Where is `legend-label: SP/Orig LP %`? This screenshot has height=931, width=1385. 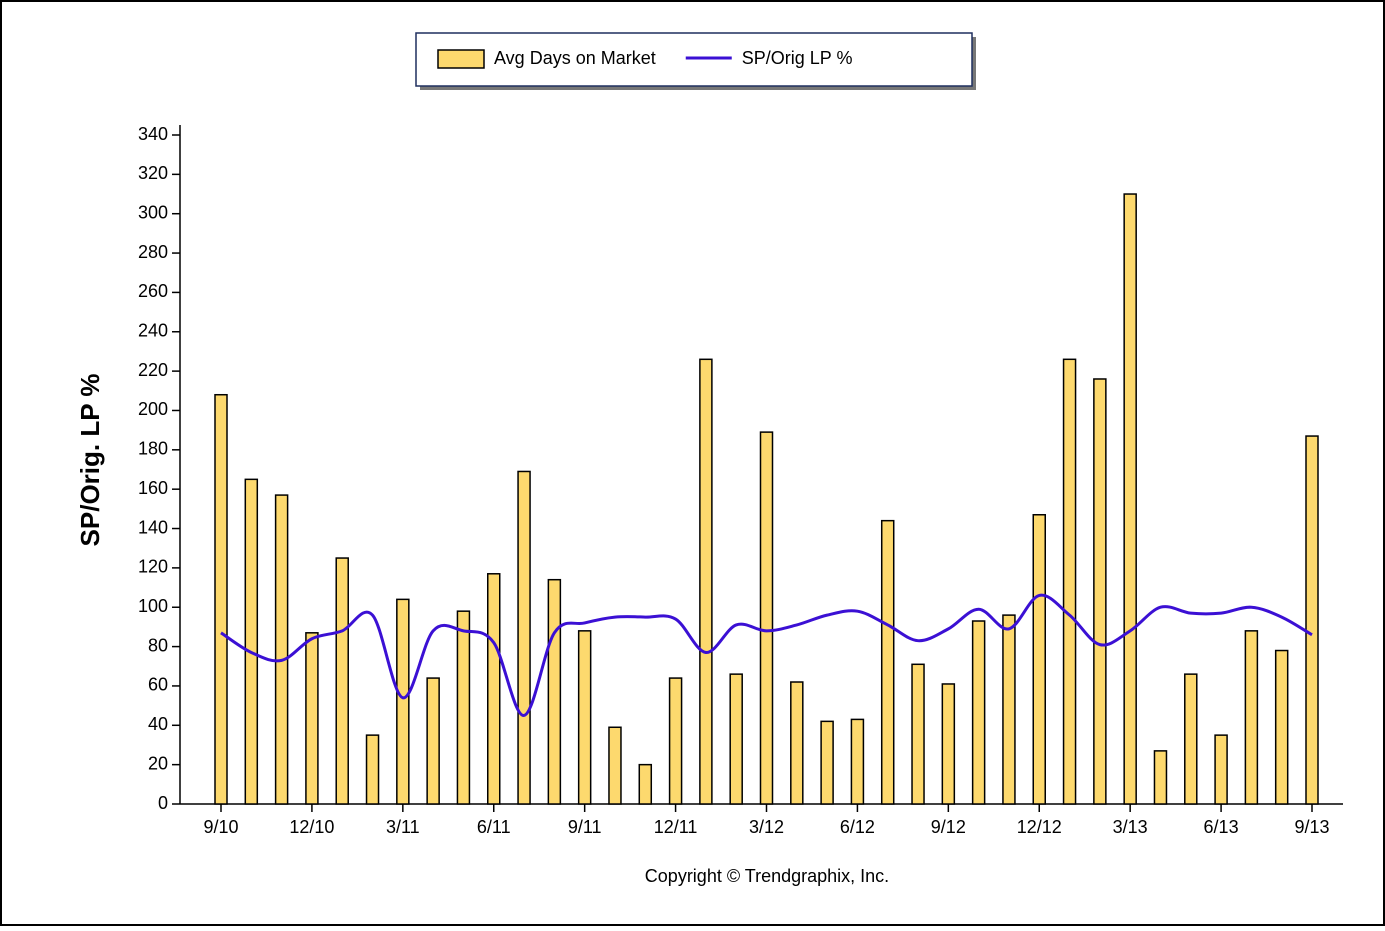 legend-label: SP/Orig LP % is located at coordinates (797, 58).